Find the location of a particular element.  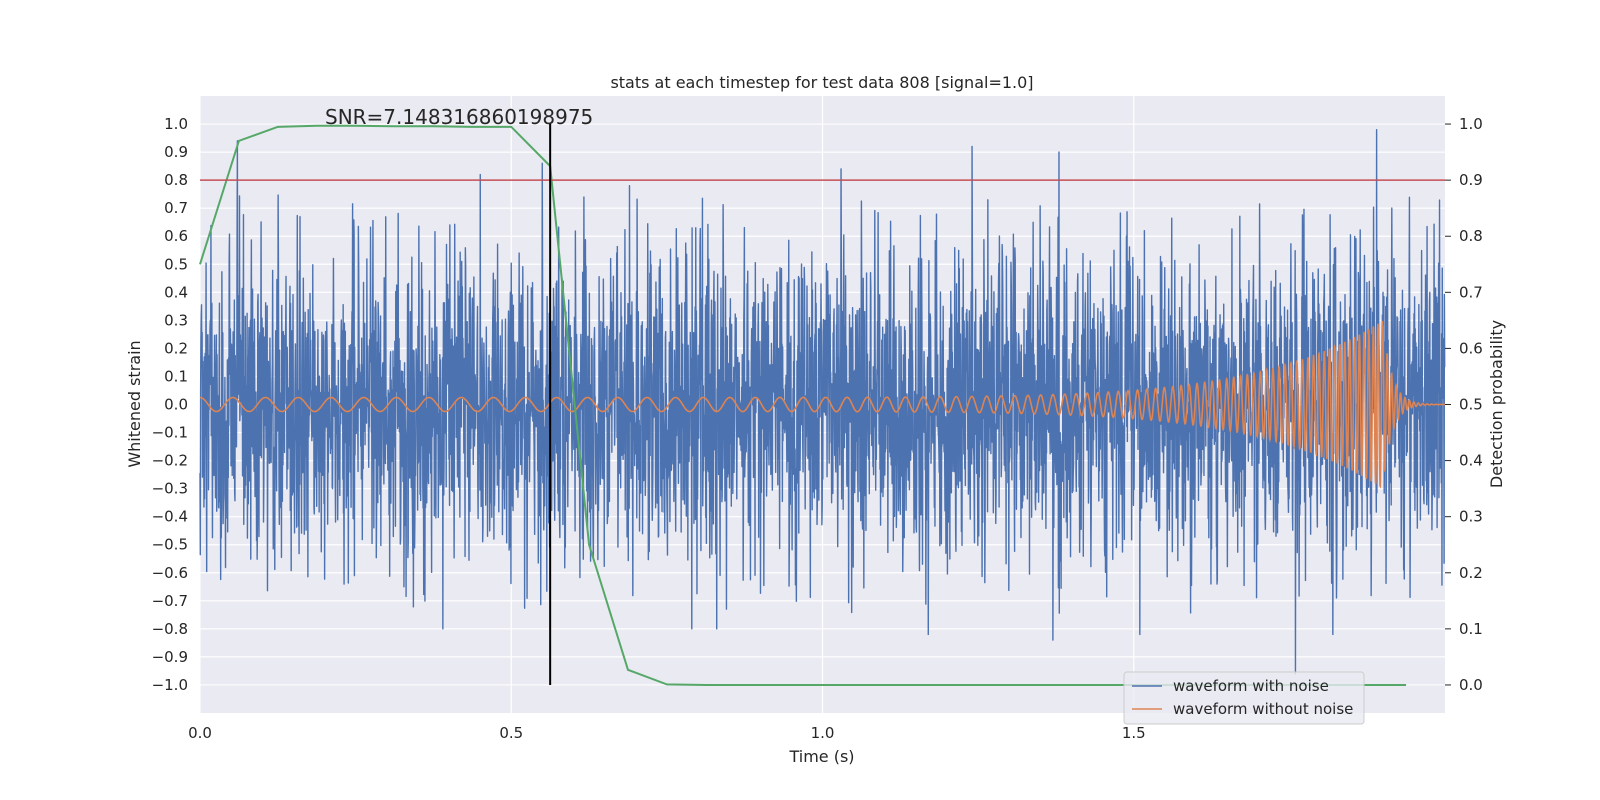

y-left-tick-label: 0.9 is located at coordinates (176, 152).